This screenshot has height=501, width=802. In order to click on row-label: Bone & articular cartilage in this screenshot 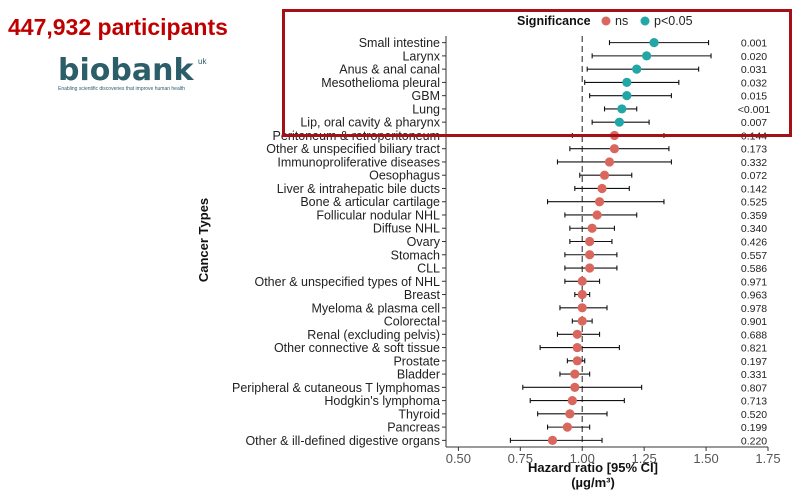, I will do `click(370, 202)`.